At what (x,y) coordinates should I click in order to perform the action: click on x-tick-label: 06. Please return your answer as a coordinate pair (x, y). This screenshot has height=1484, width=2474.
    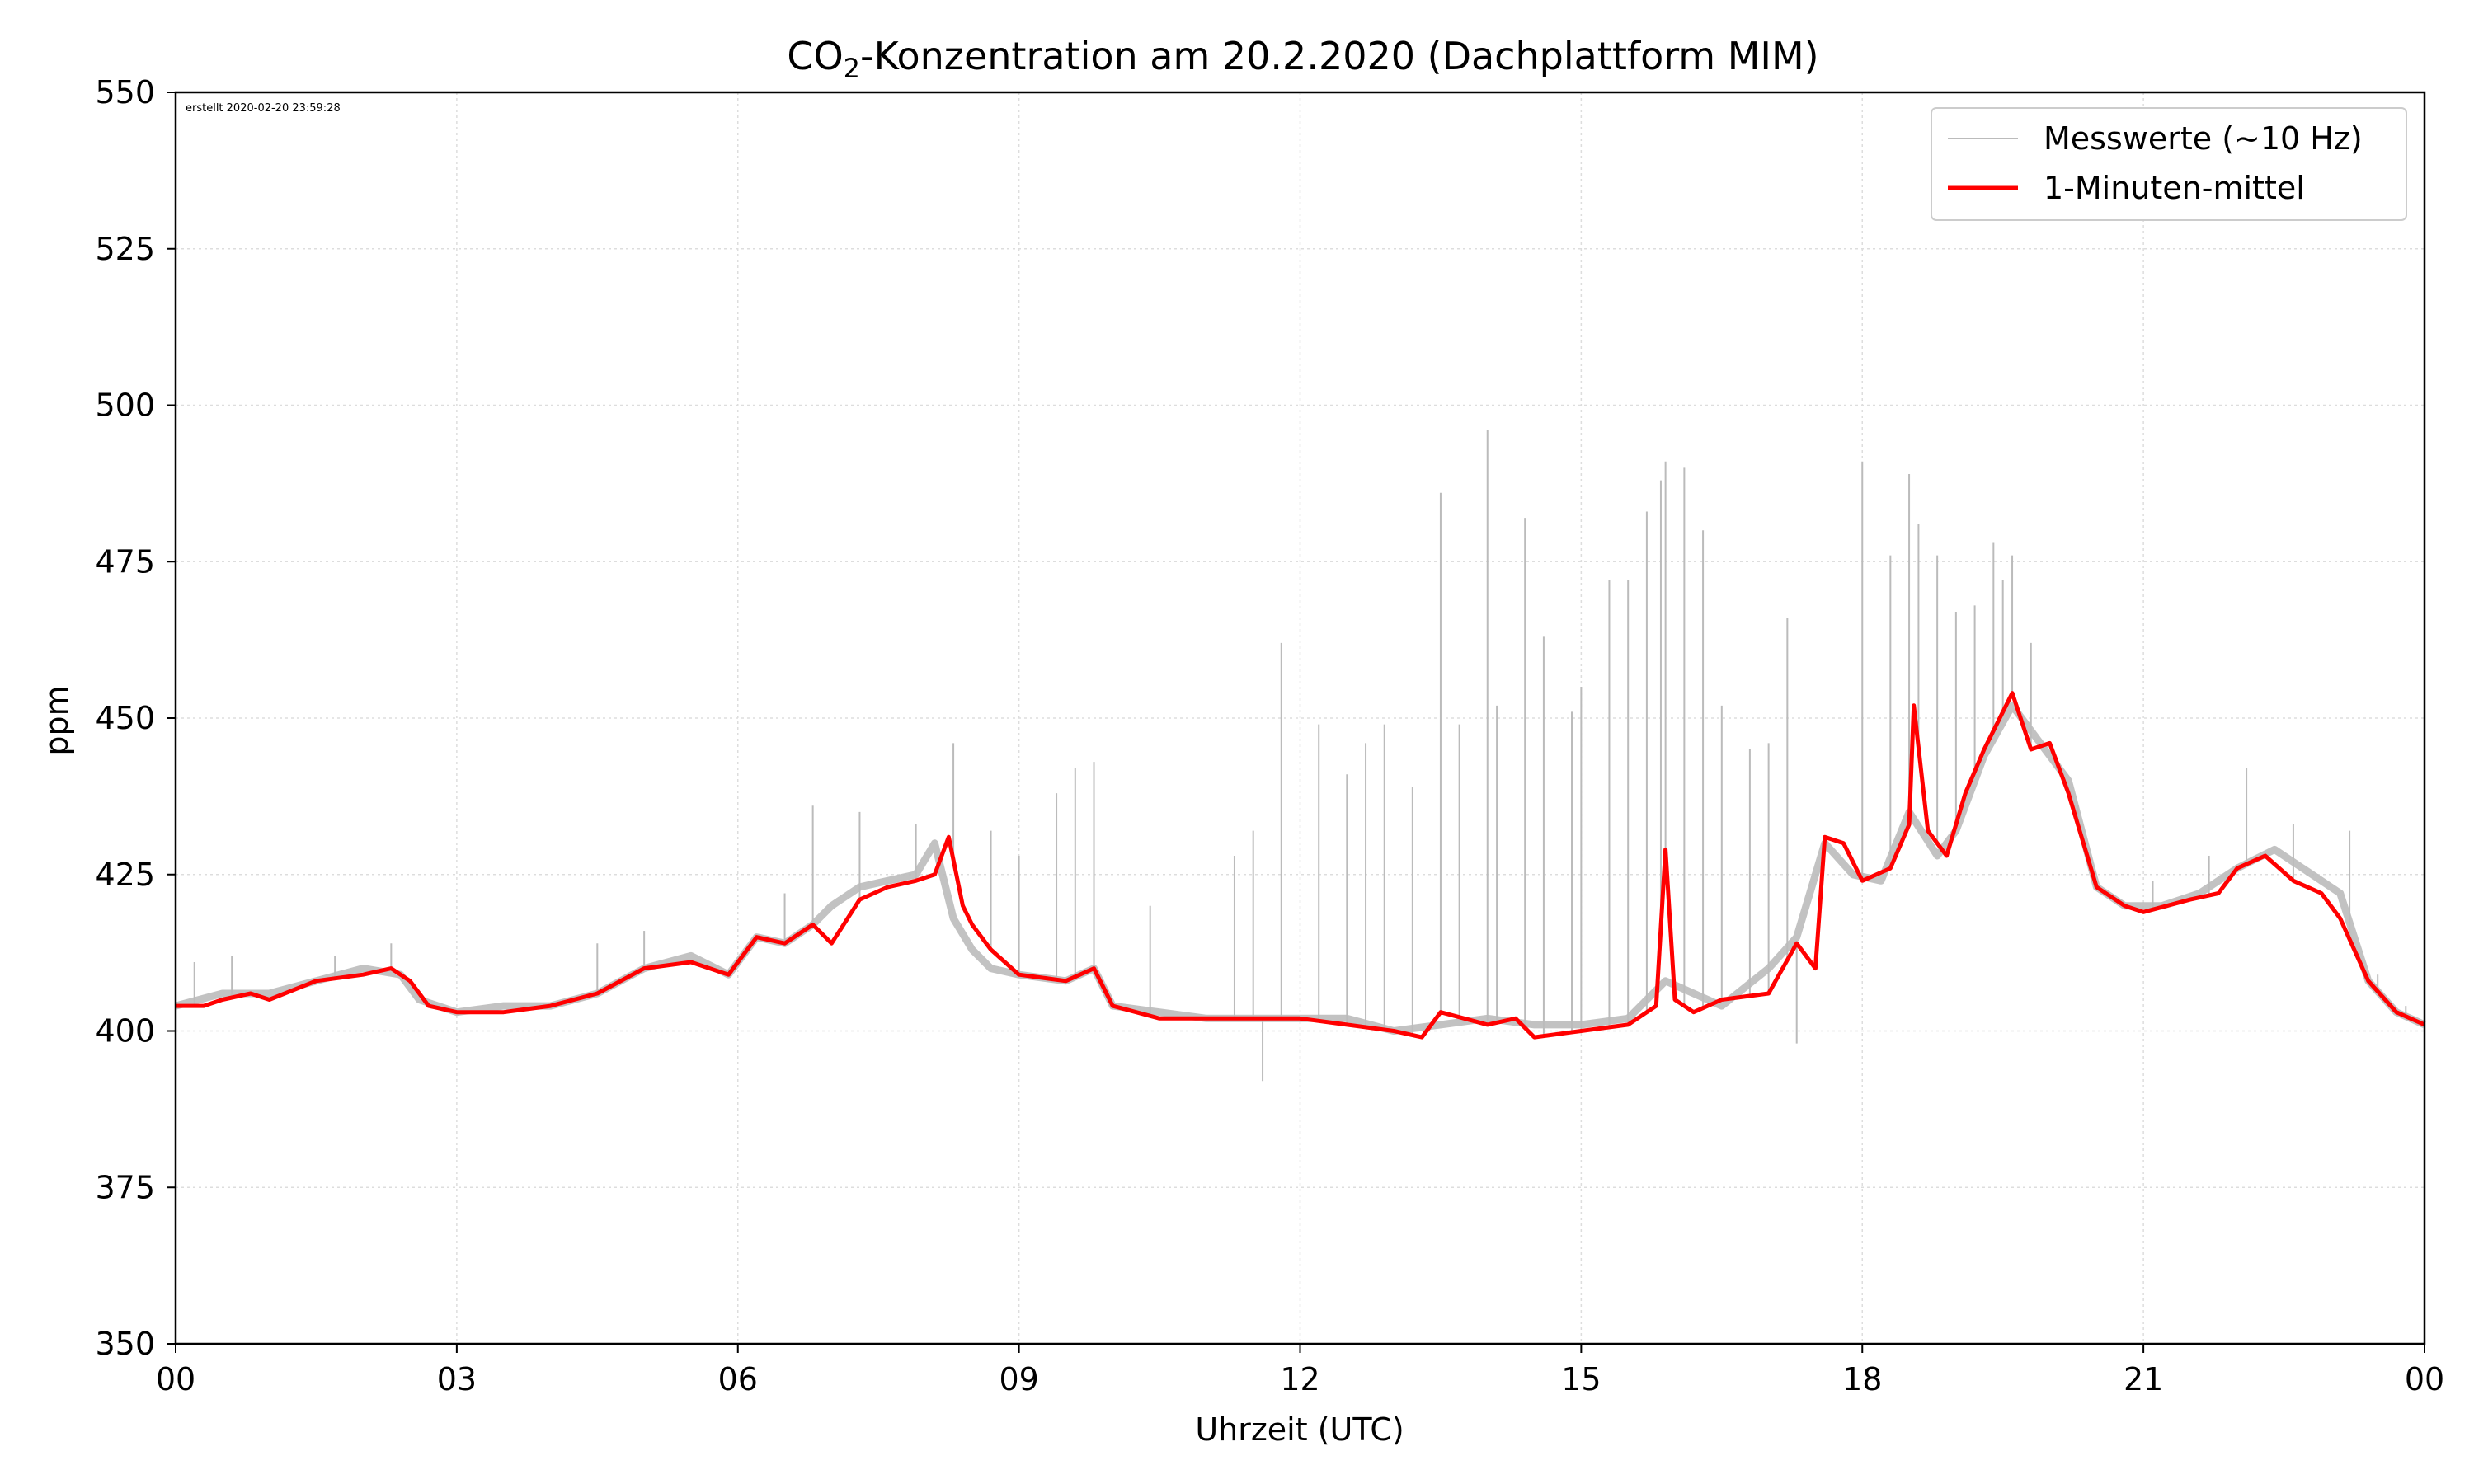
    Looking at the image, I should click on (738, 1379).